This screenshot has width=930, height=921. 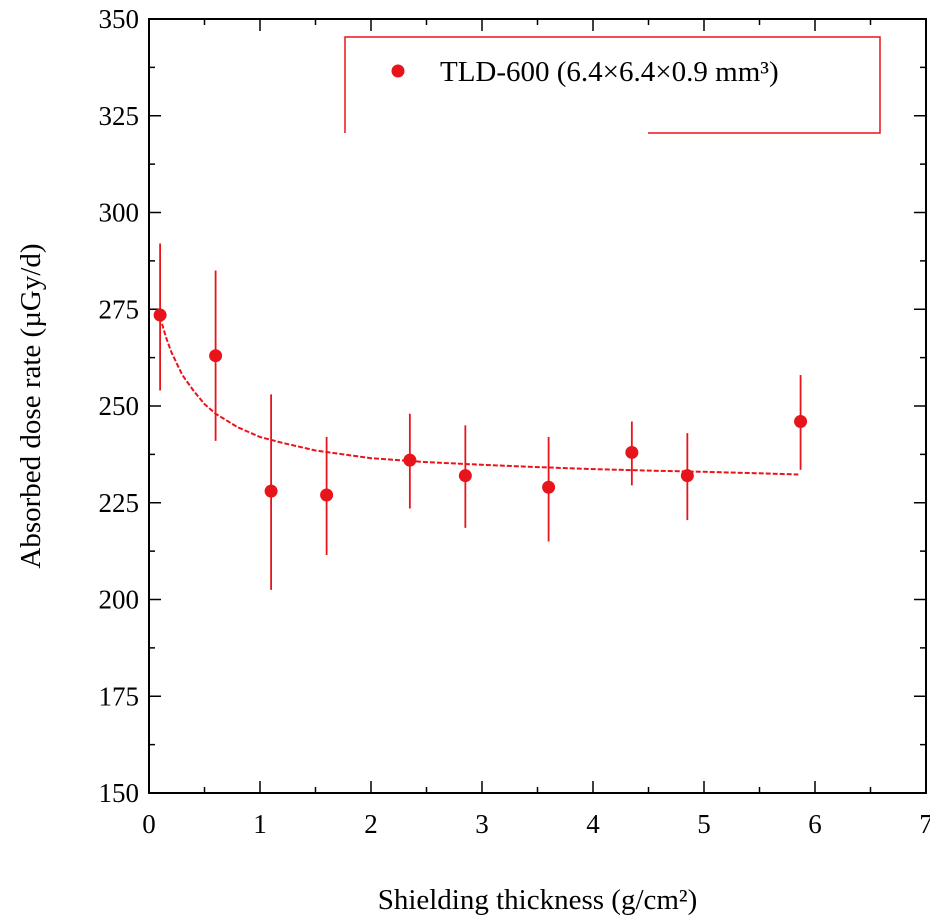 I want to click on y-axis-title: Absorbed dose rate (µGy/d), so click(x=31, y=405).